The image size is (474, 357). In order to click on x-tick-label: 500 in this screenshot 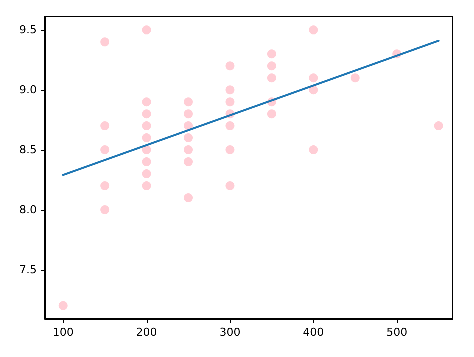, I will do `click(397, 332)`.